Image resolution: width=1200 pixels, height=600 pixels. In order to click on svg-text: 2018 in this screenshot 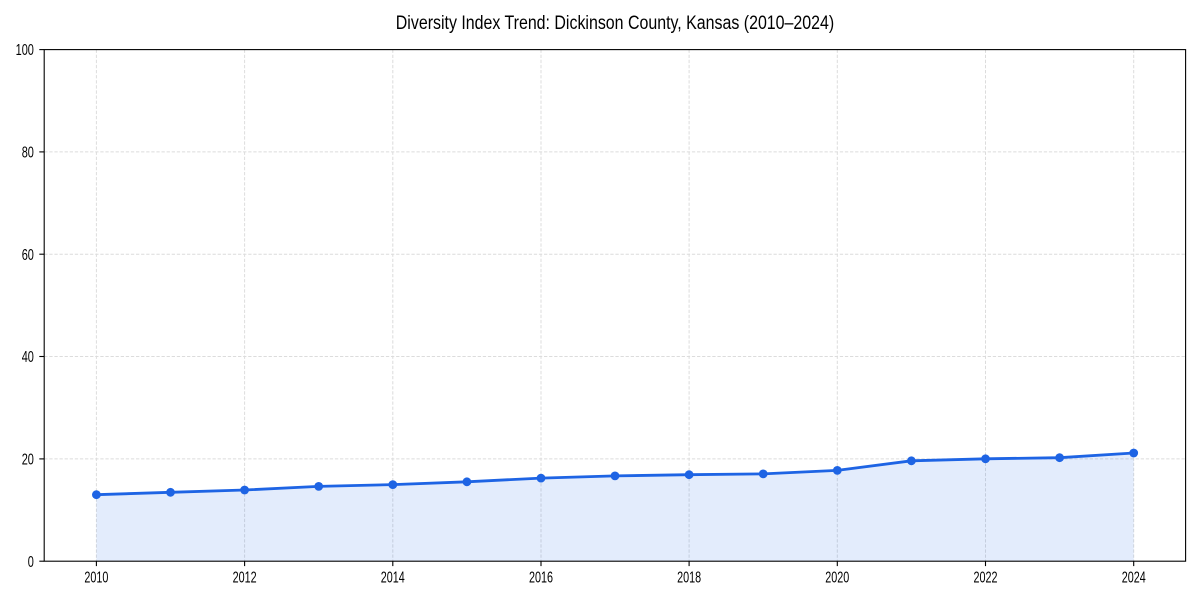, I will do `click(689, 577)`.